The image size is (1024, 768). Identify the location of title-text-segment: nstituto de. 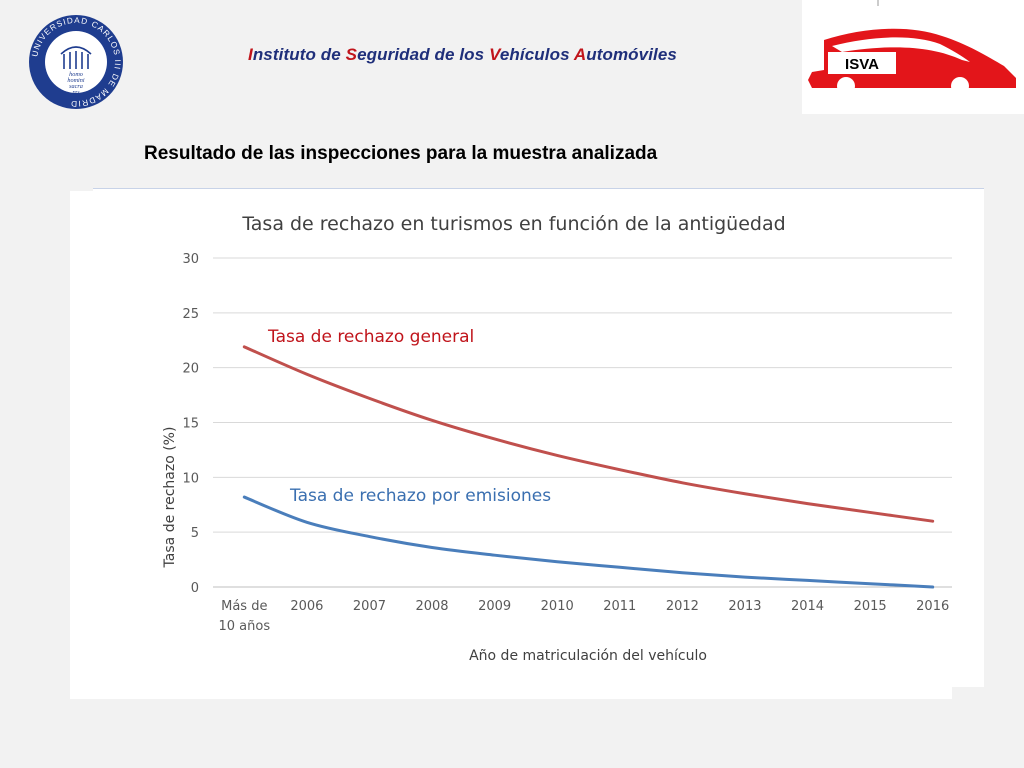
(299, 54).